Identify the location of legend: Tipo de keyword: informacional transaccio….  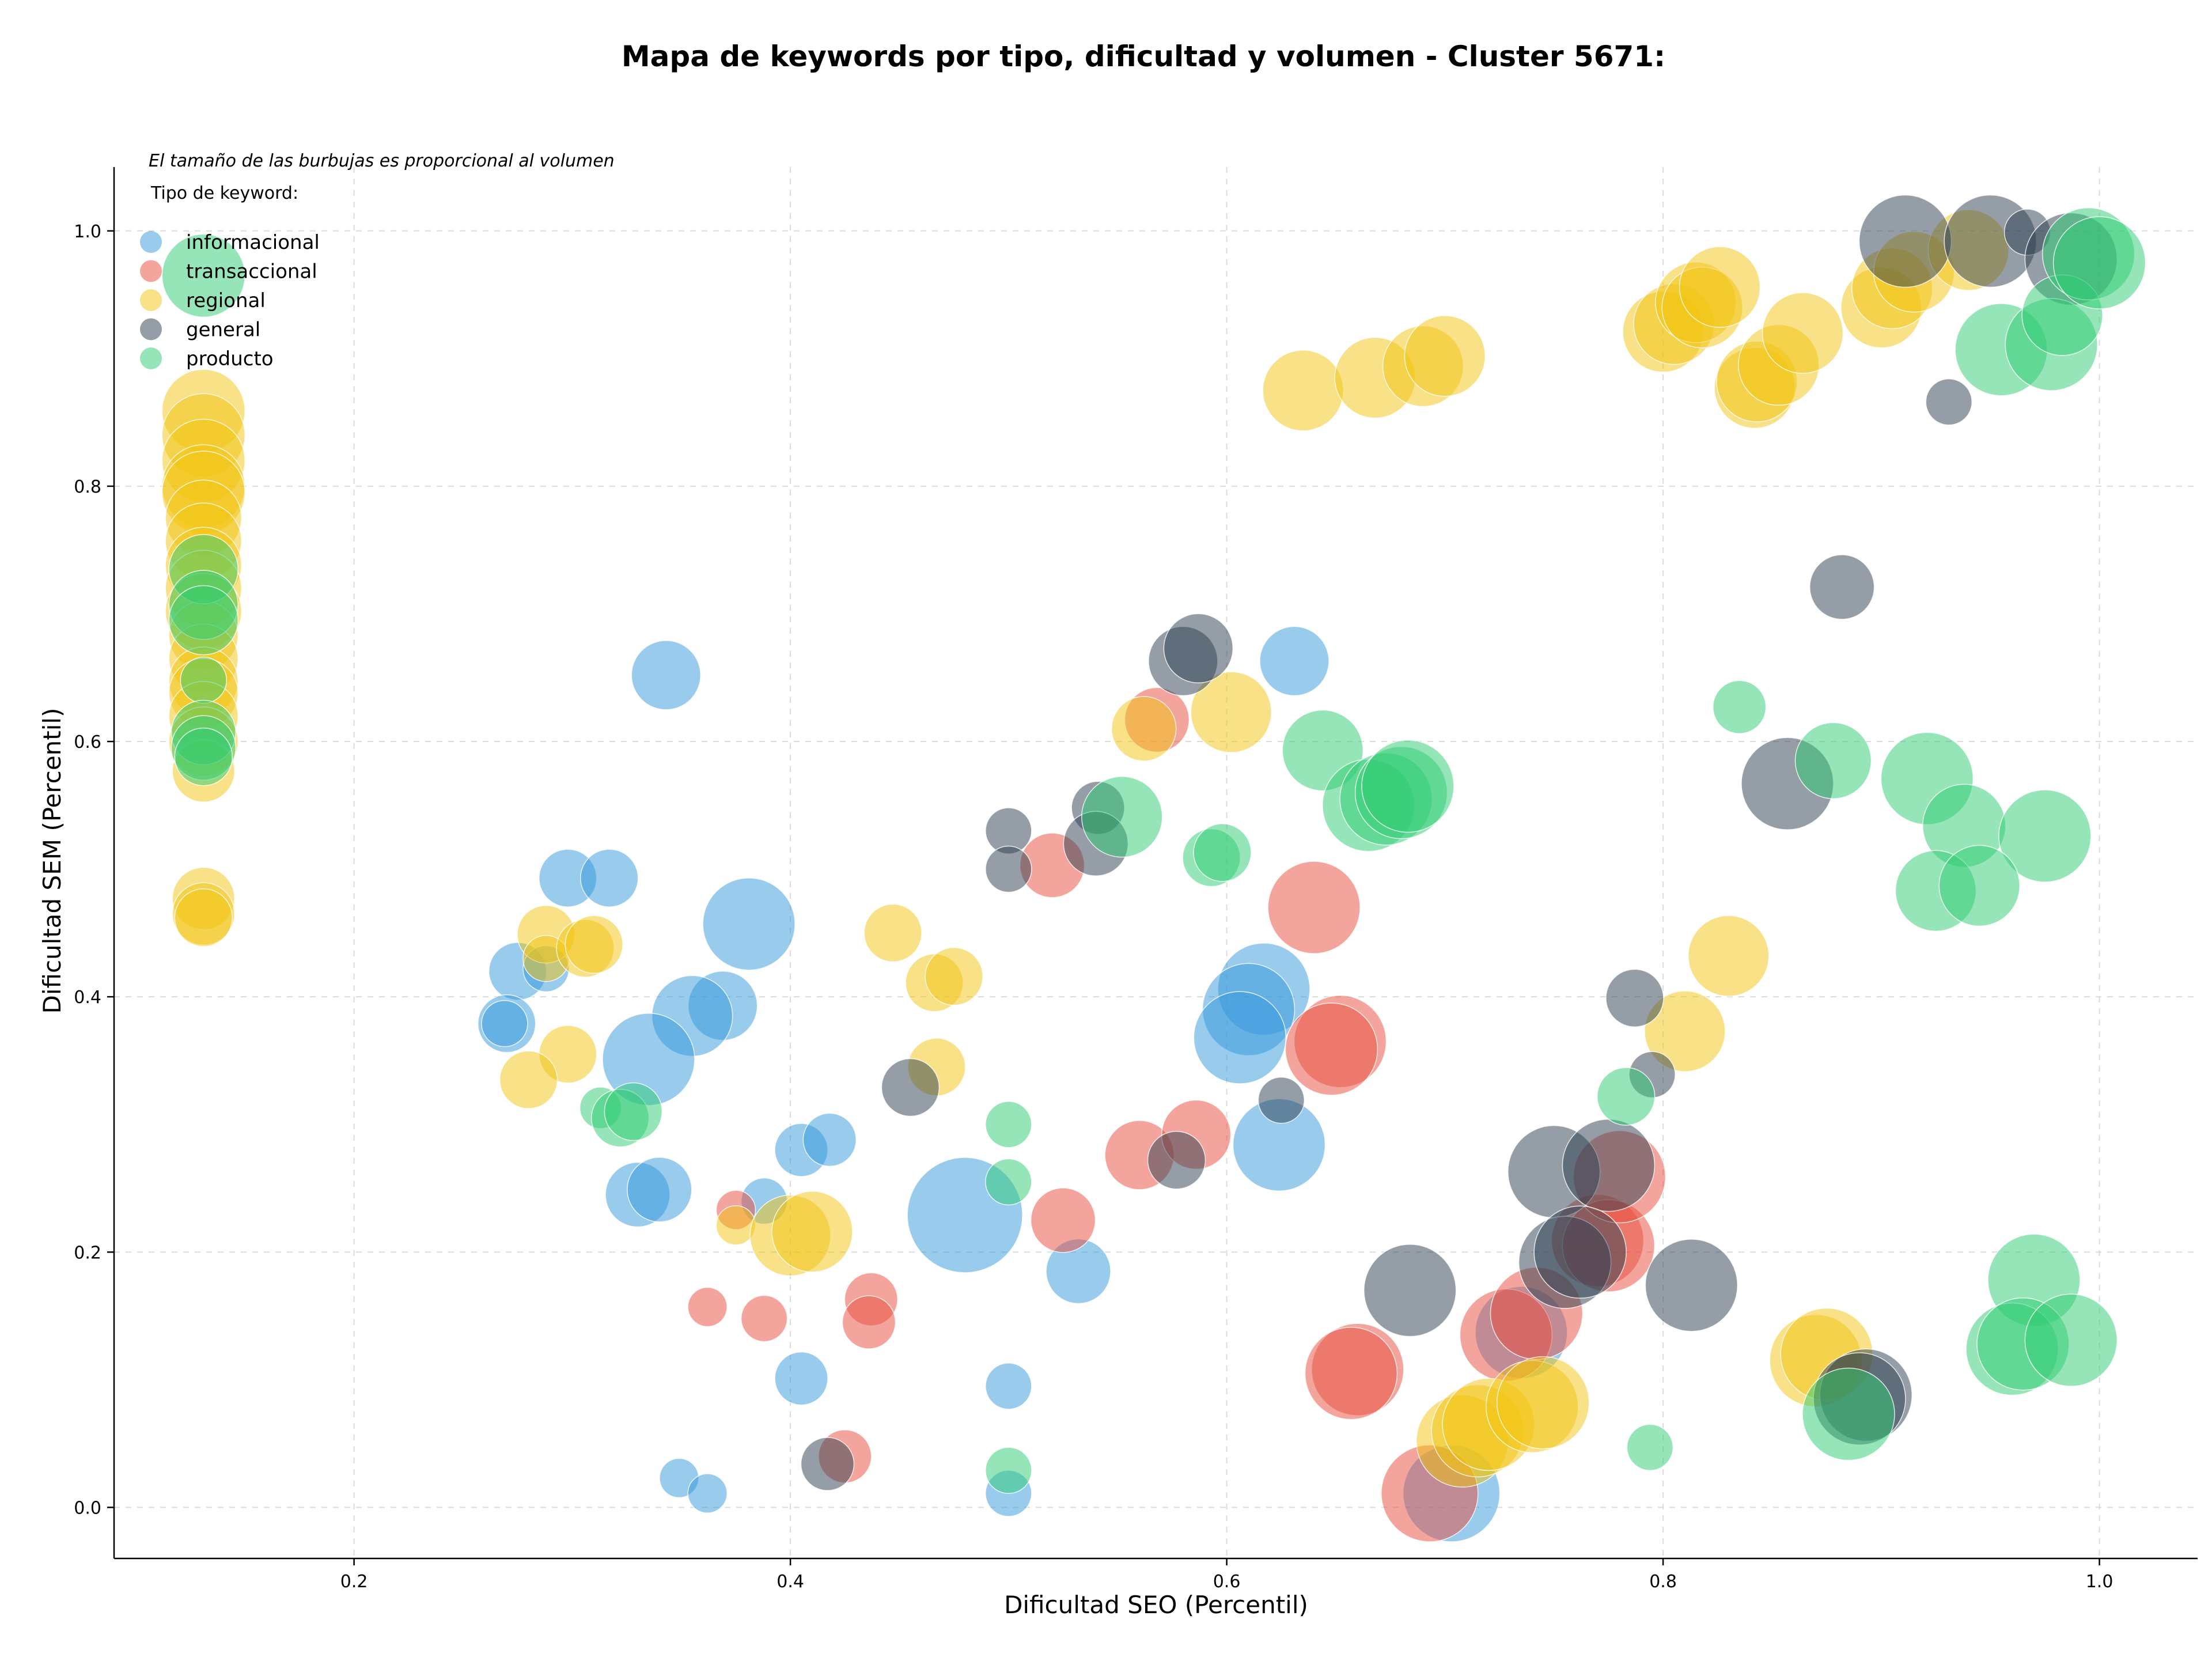
(230, 276).